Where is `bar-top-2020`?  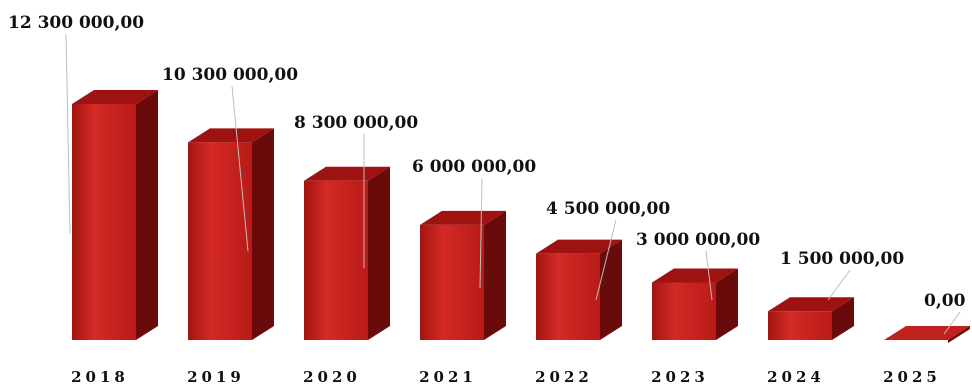
bar-top-2020 is located at coordinates (347, 173).